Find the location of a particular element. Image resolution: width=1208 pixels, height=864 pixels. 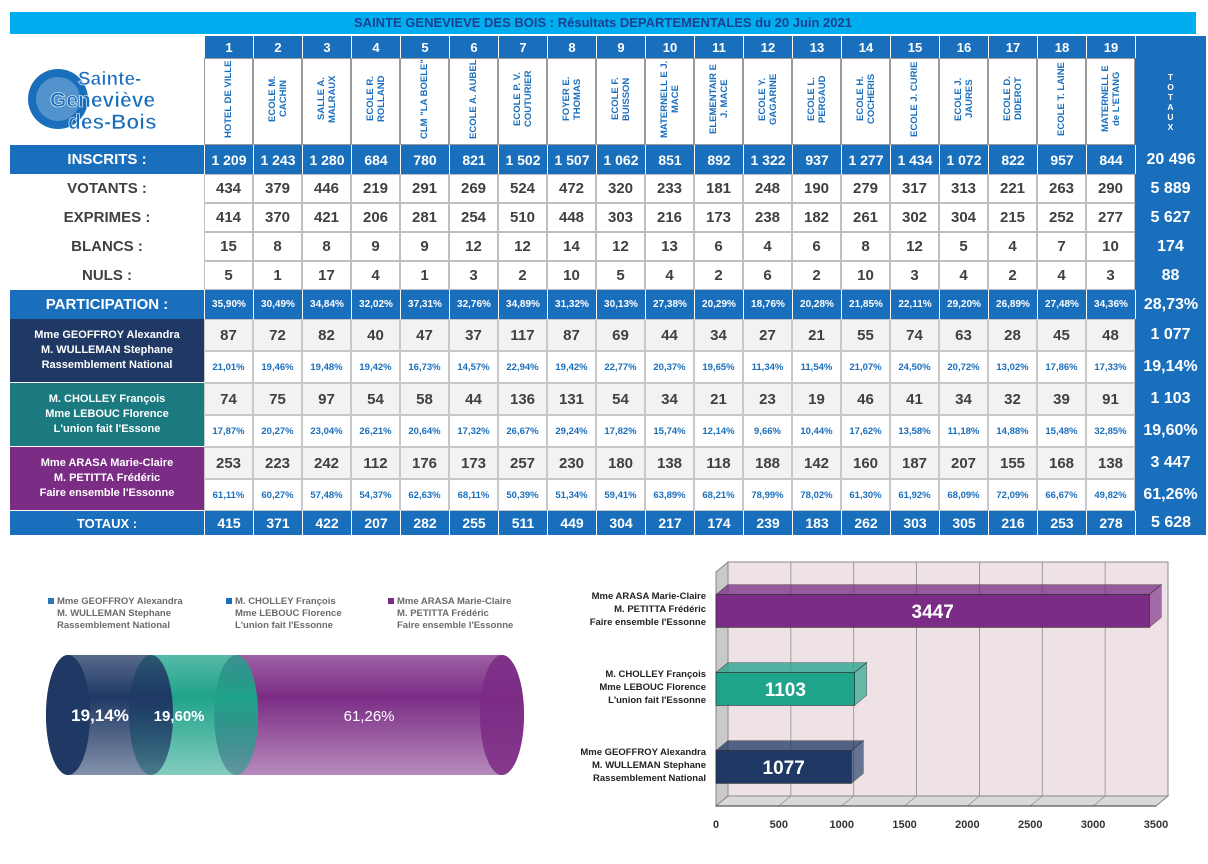

candidate-vote: 69 is located at coordinates (620, 335).